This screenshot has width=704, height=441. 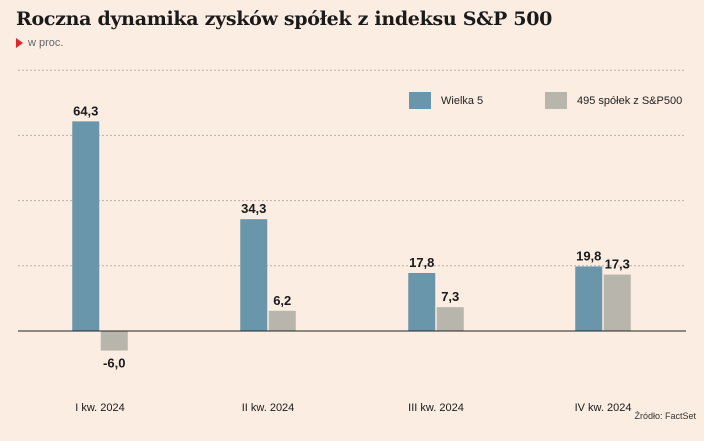 What do you see at coordinates (588, 255) in the screenshot?
I see `data-label-s1-4: 19,8` at bounding box center [588, 255].